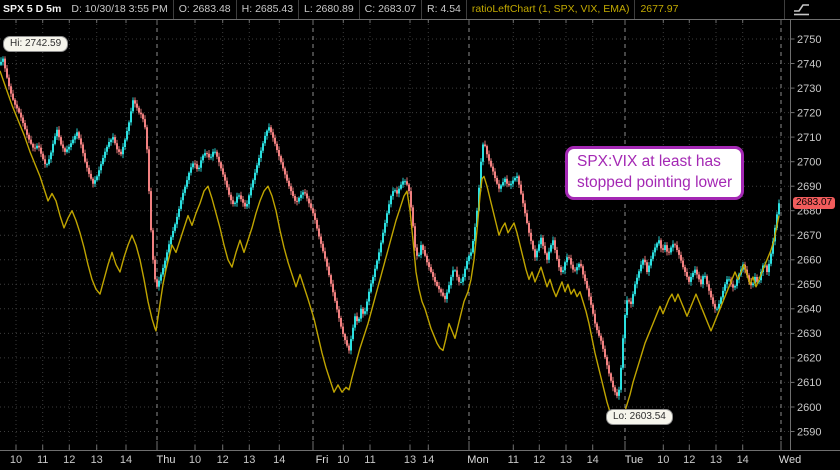  Describe the element at coordinates (477, 460) in the screenshot. I see `x-axis-day-label: Mon` at that location.